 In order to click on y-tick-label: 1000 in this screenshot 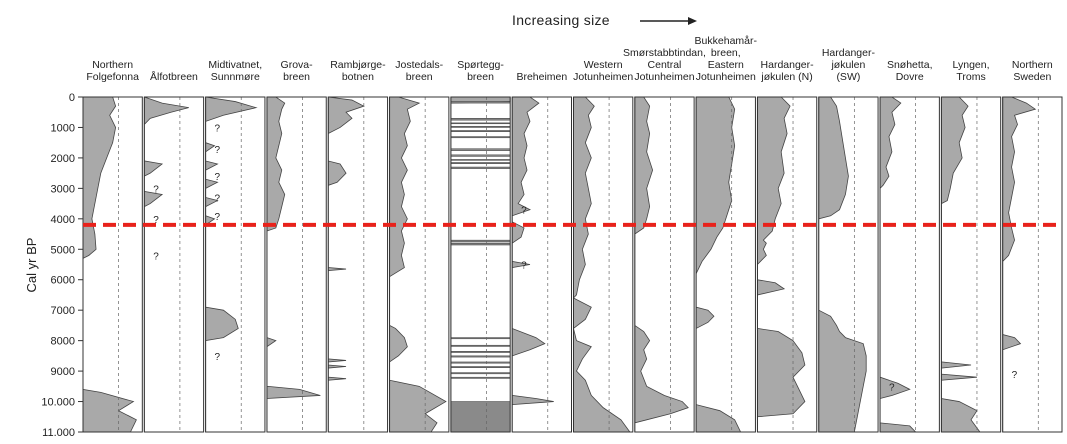, I will do `click(63, 128)`.